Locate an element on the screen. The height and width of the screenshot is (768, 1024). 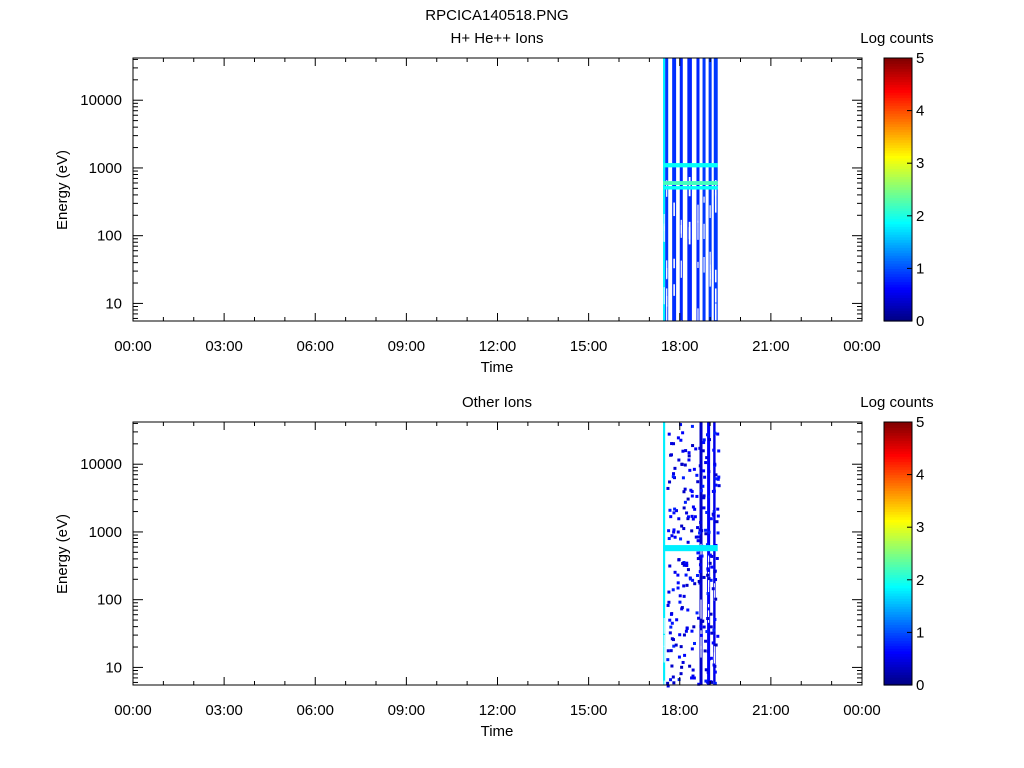
figure-title: RPCICA140518.PNG is located at coordinates (496, 15).